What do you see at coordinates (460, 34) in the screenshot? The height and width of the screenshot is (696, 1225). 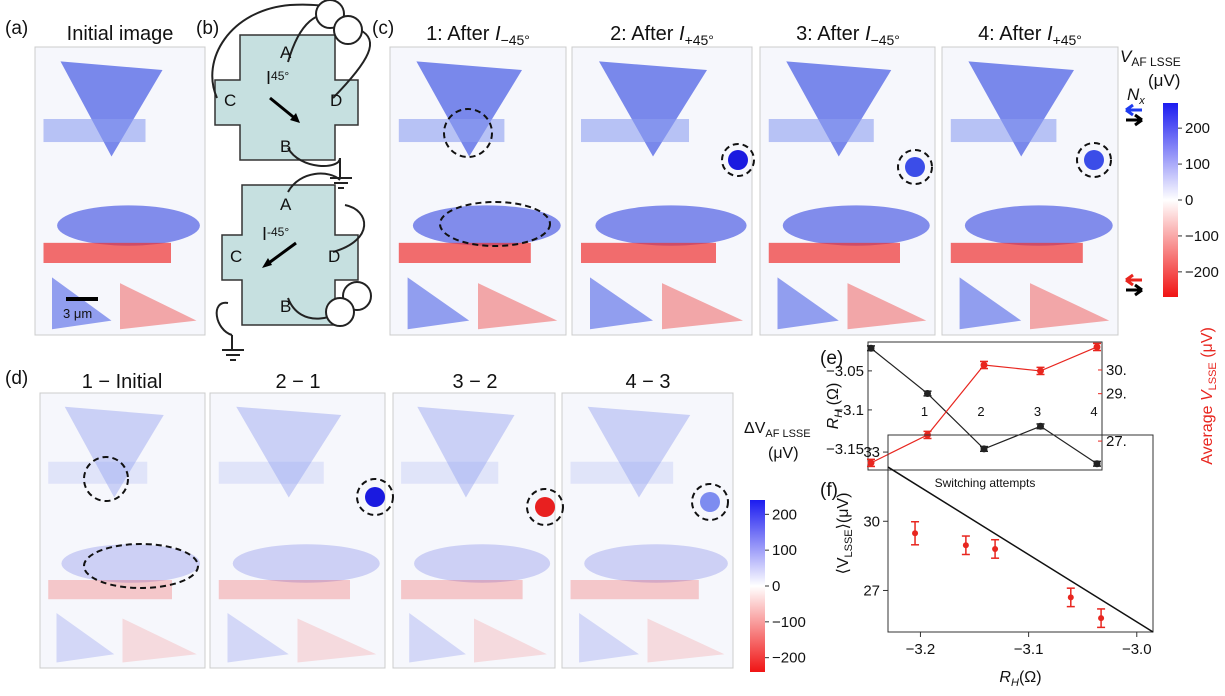 I see `title-prefix: 1: After` at bounding box center [460, 34].